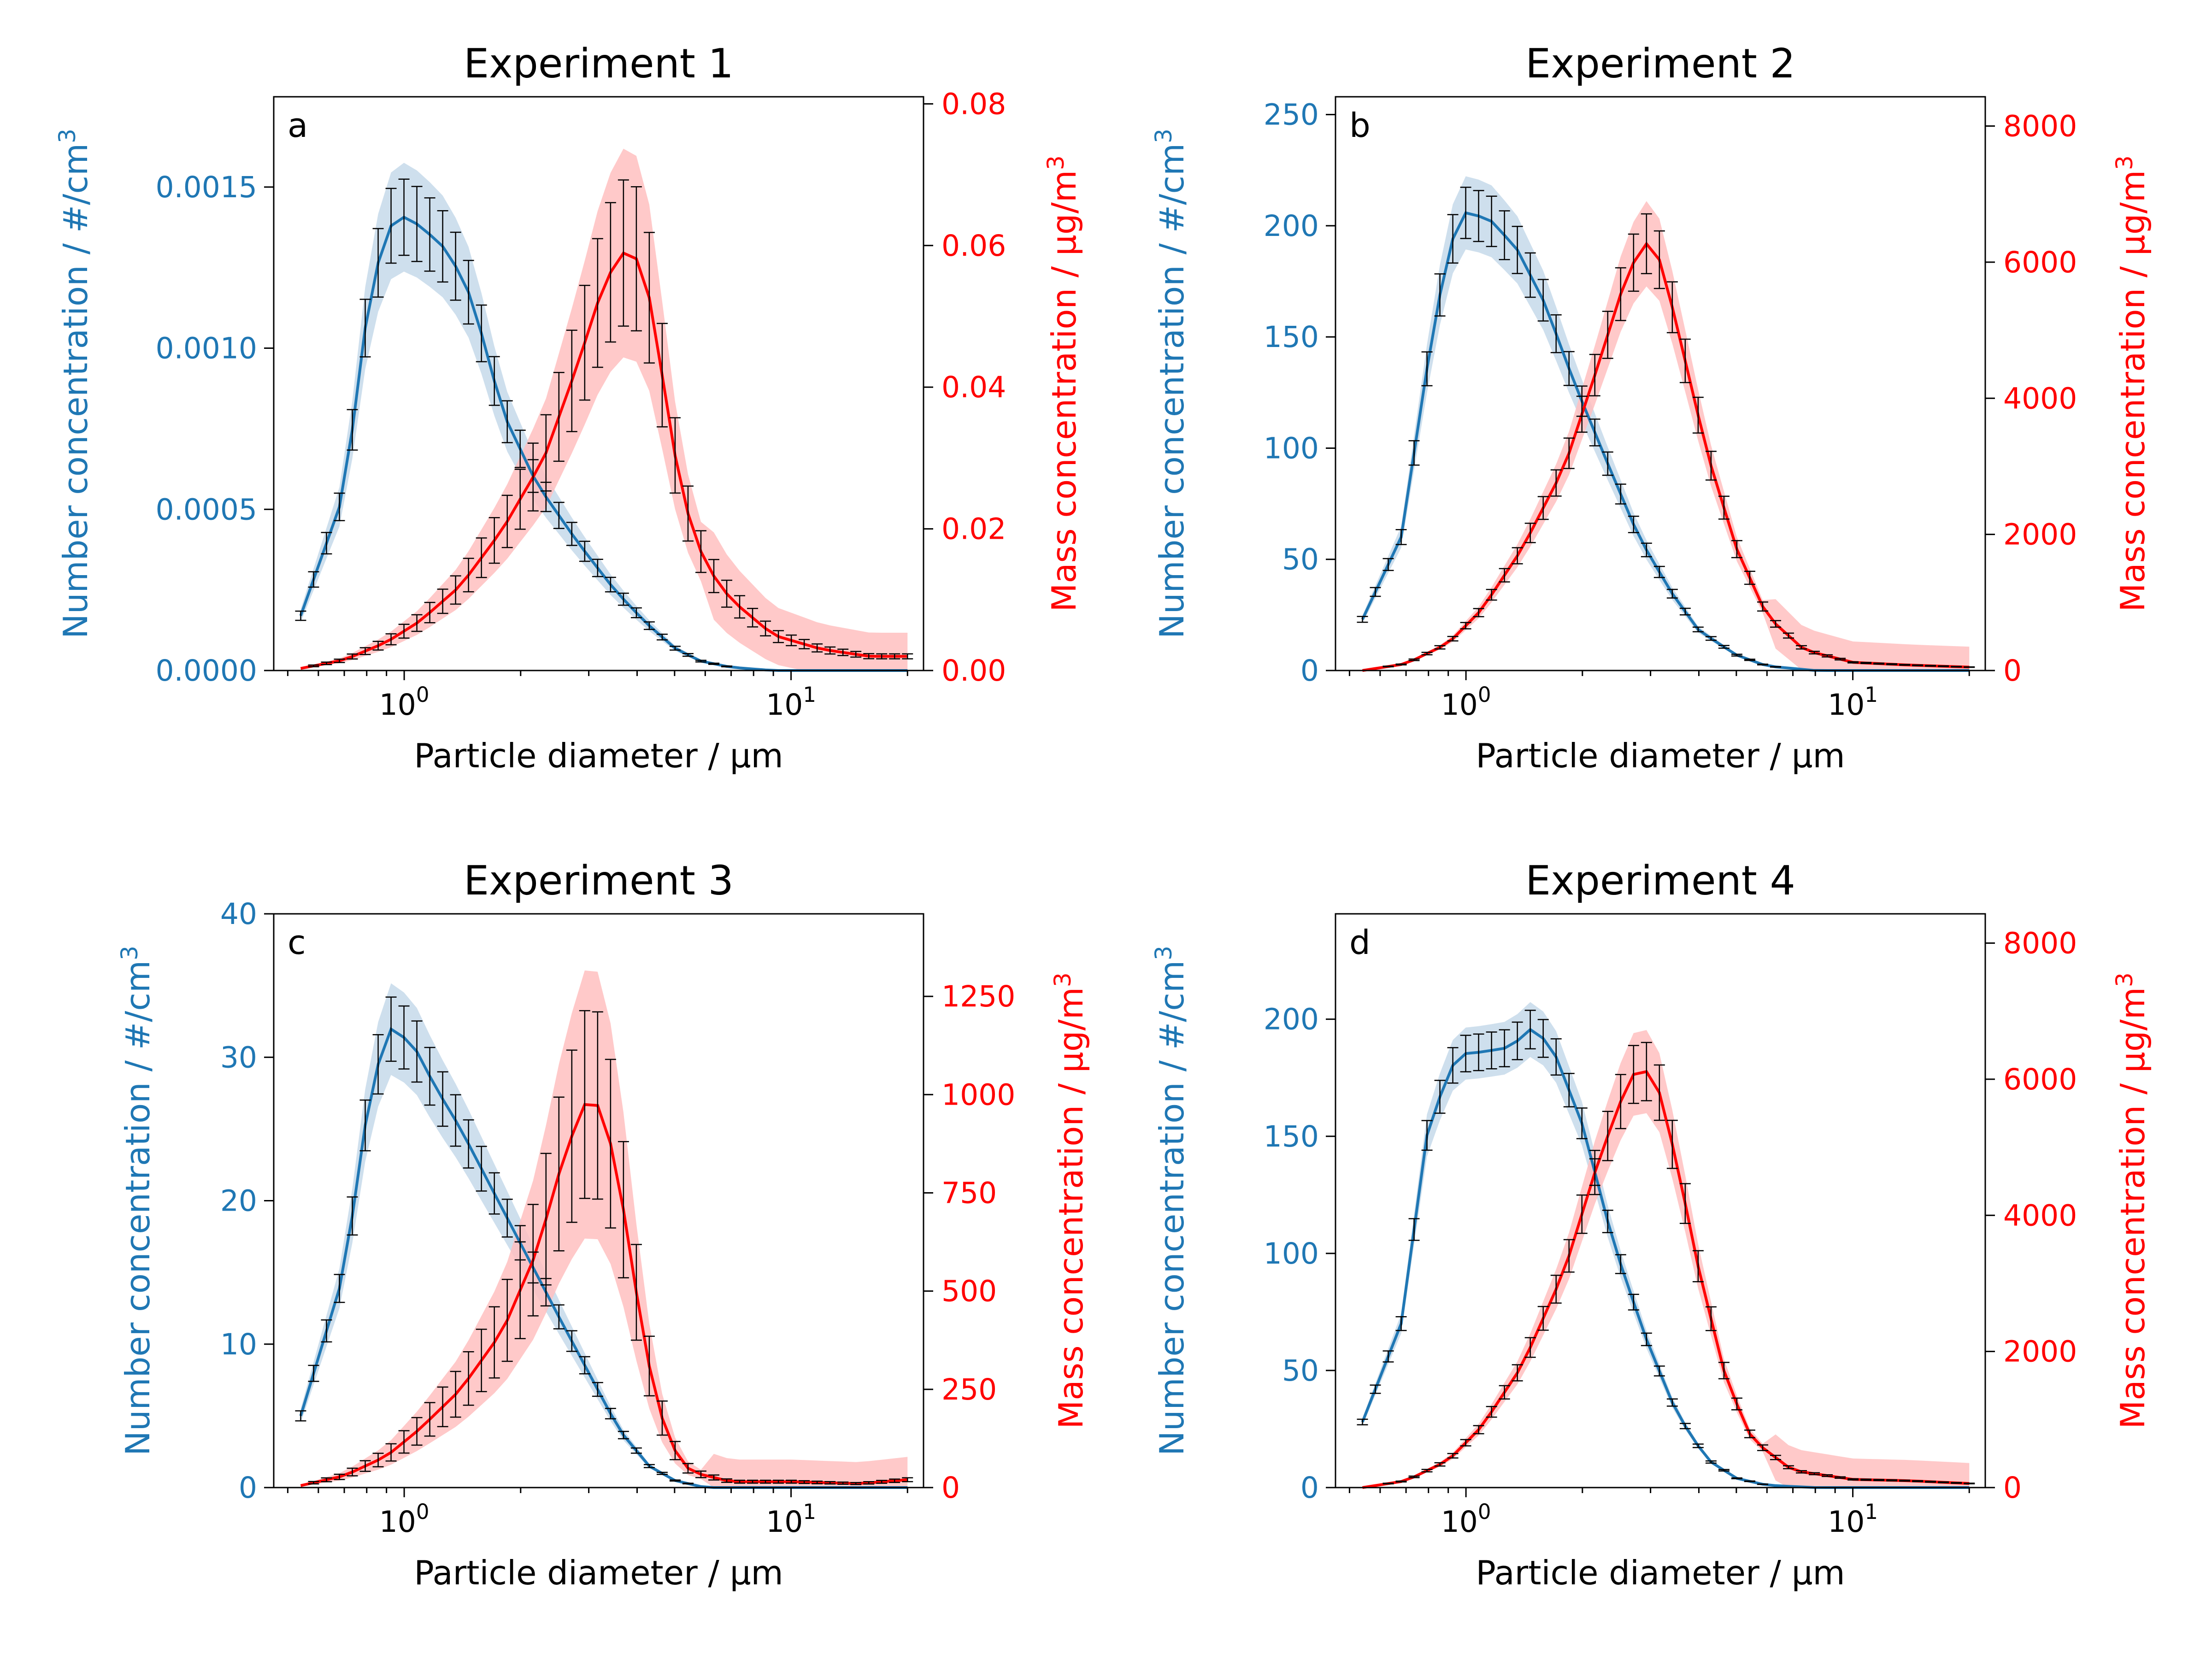 This screenshot has width=2212, height=1659. I want to click on panel-letter: a, so click(298, 125).